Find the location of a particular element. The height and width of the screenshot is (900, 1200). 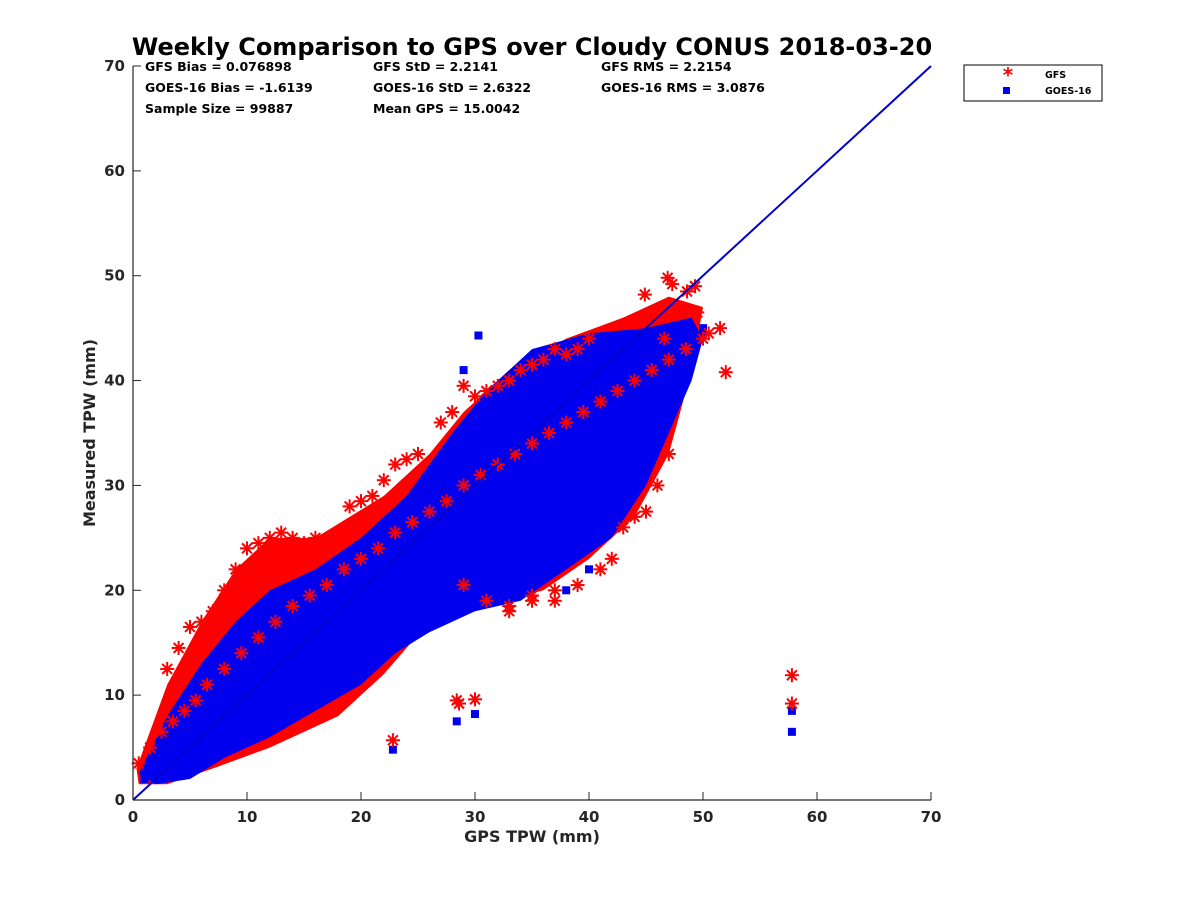

x-tick-label: 40 is located at coordinates (589, 817).